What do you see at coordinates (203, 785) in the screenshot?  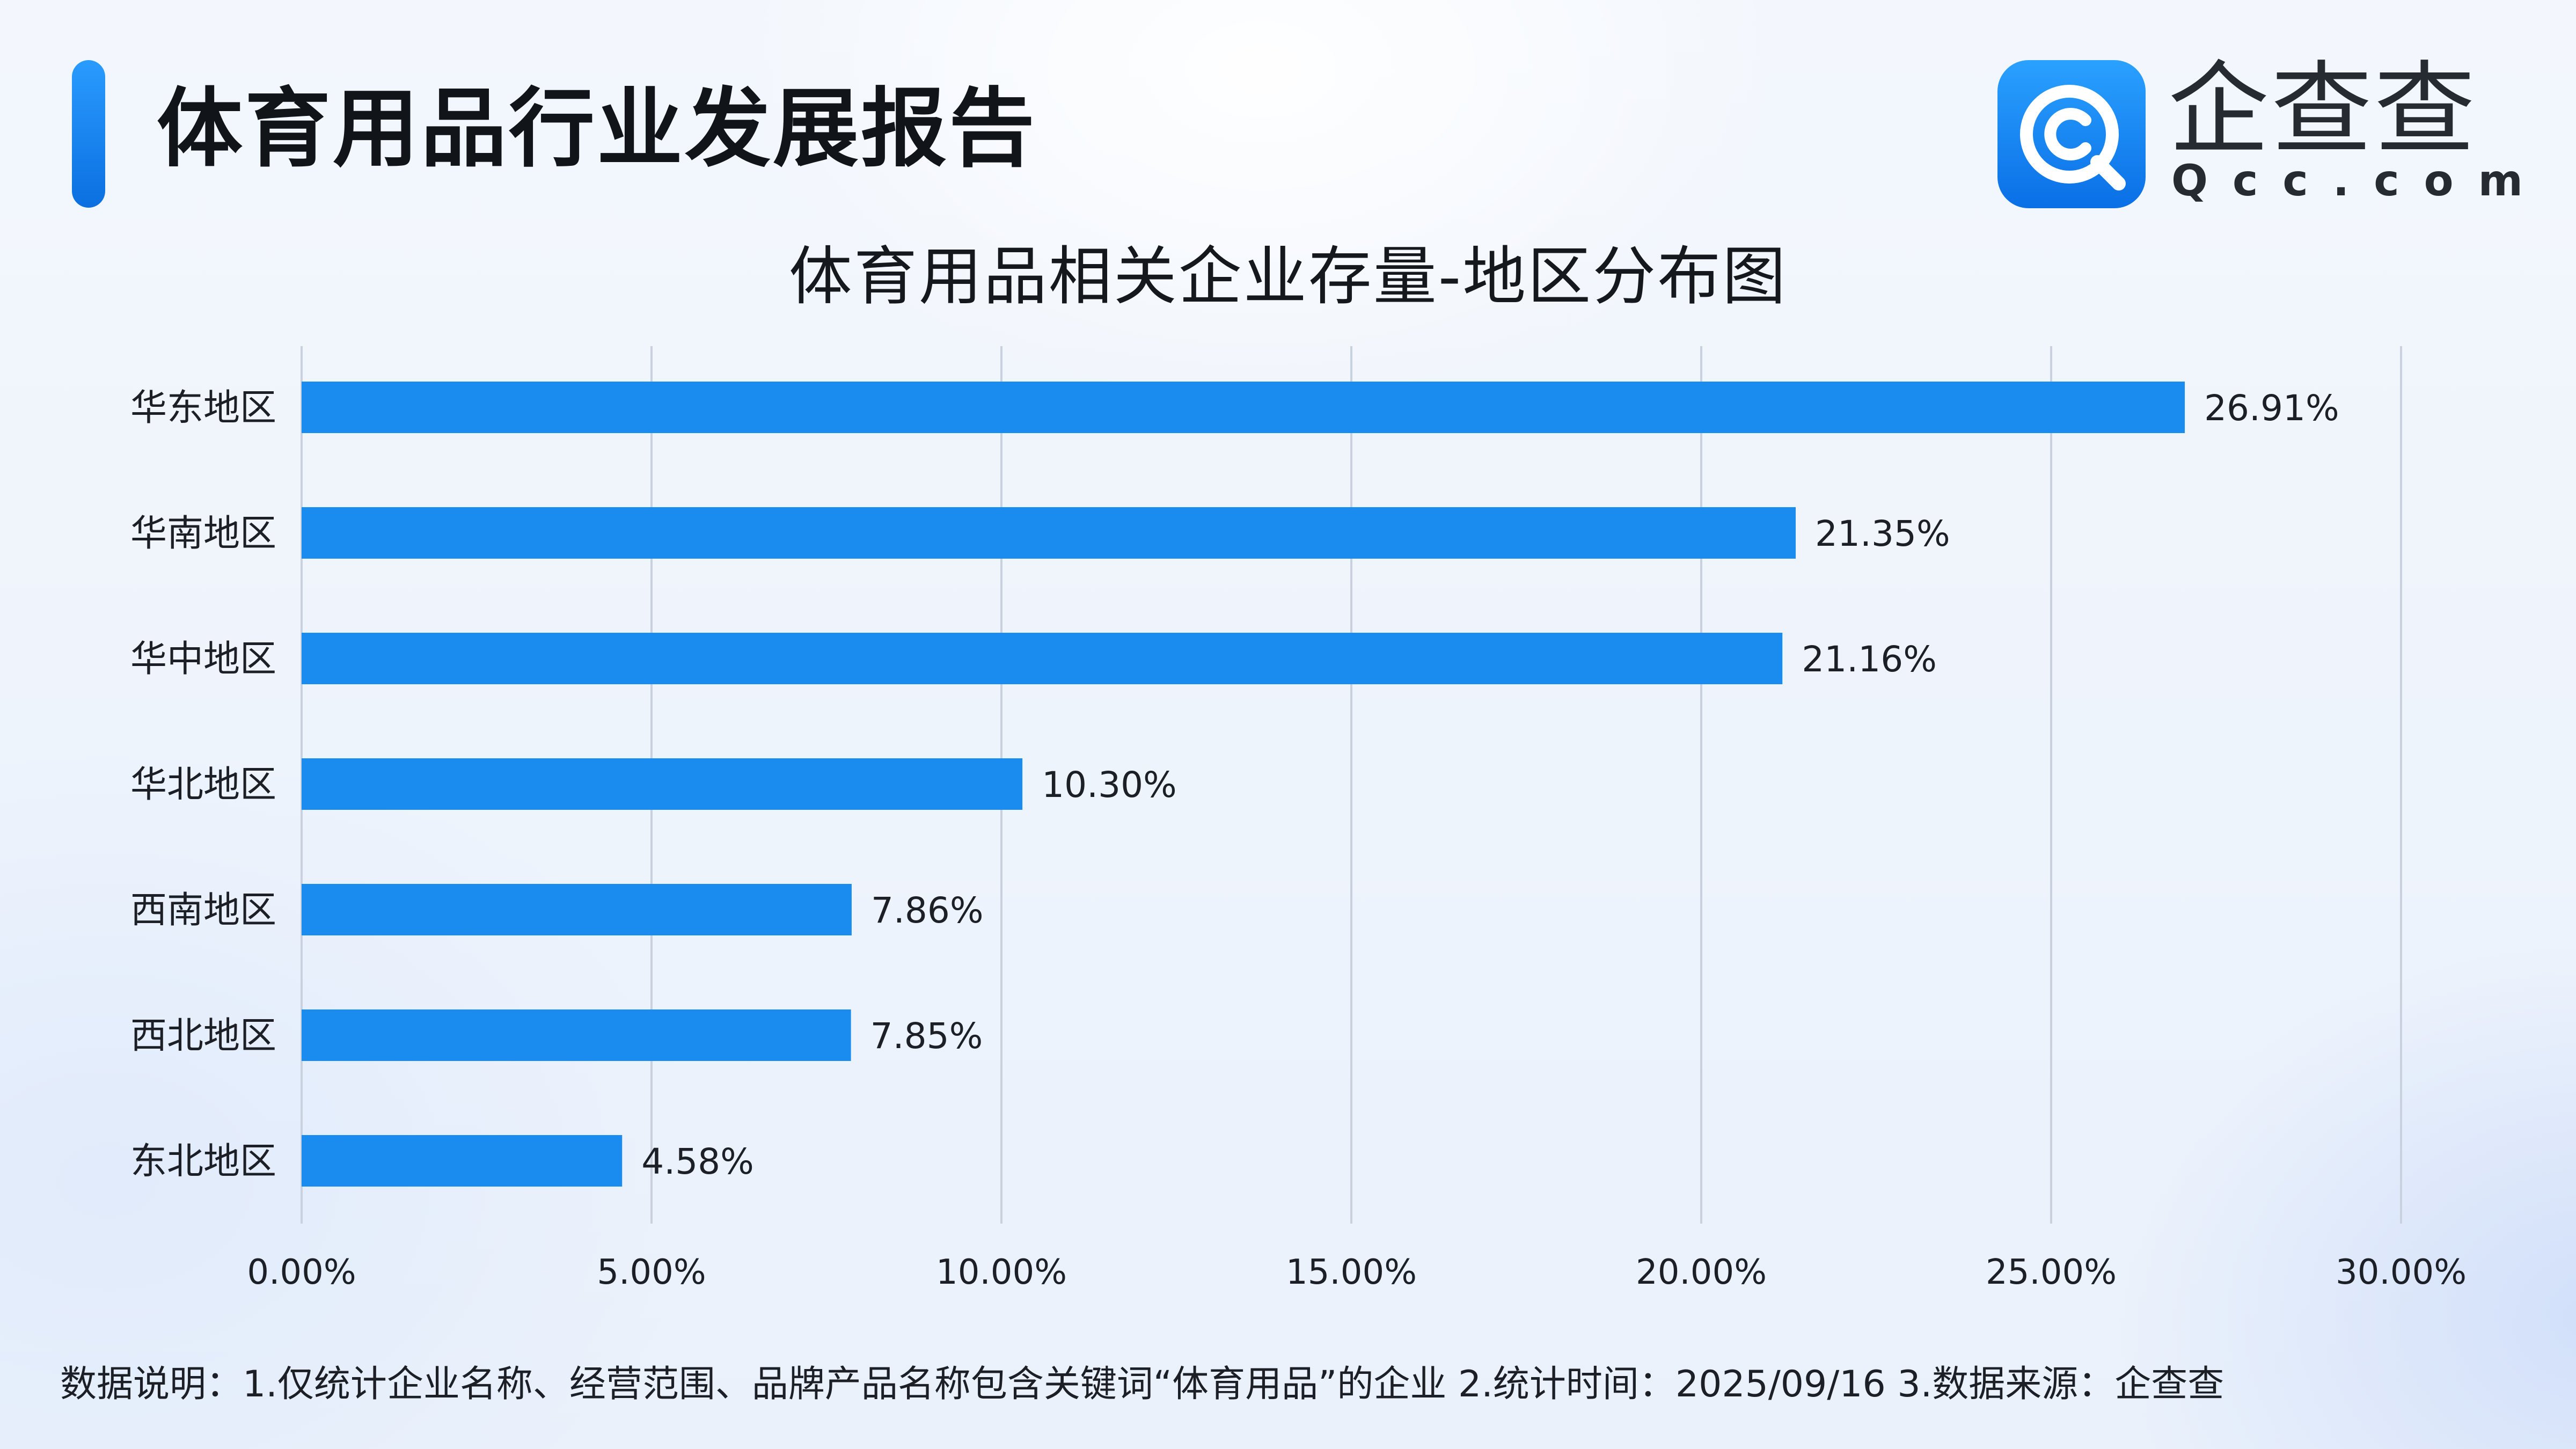 I see `category-label: 华北地区` at bounding box center [203, 785].